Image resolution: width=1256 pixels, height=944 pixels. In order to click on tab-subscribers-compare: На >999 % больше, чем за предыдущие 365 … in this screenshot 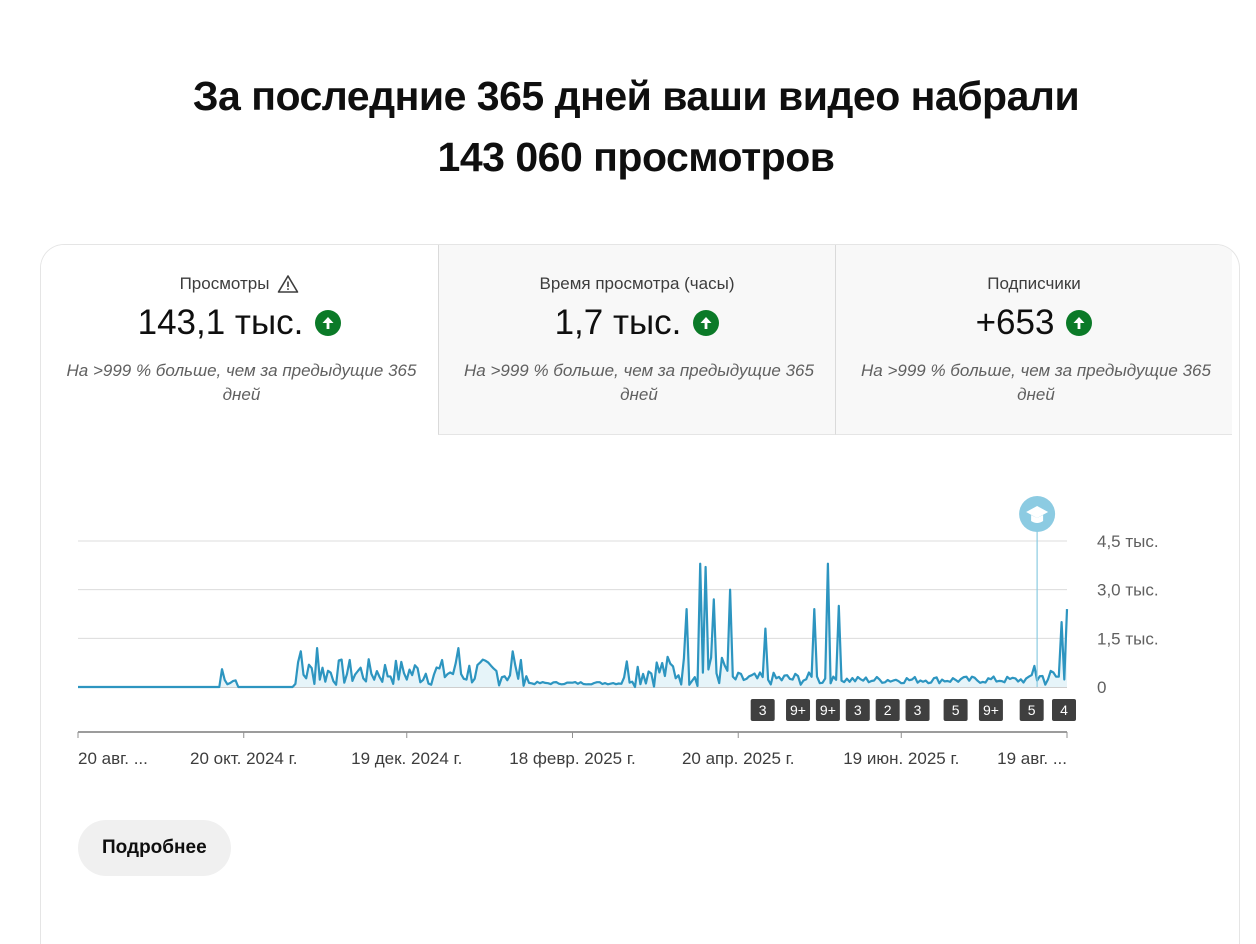, I will do `click(1036, 382)`.